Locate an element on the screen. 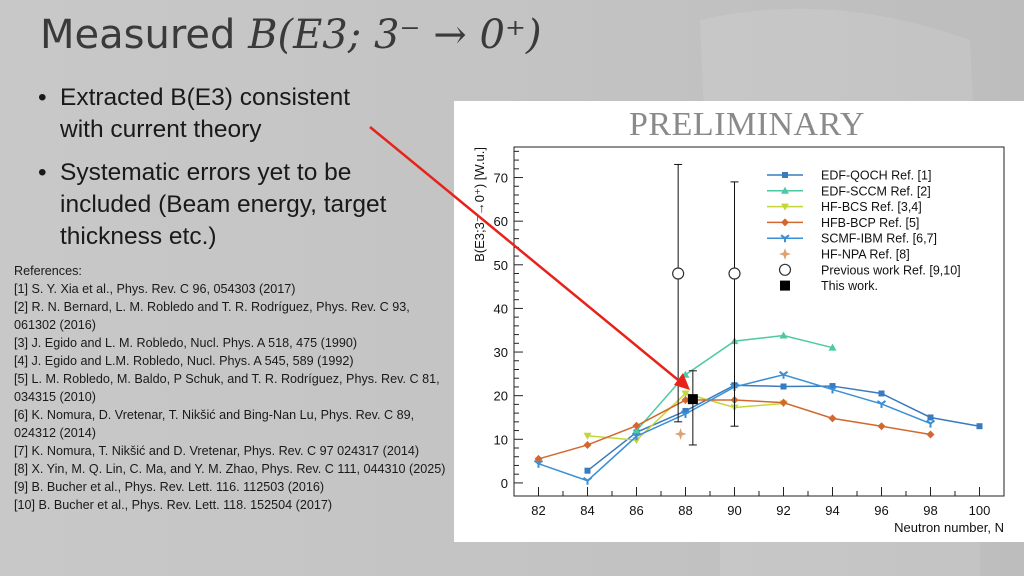 The height and width of the screenshot is (576, 1024). x-tick-label: 82 is located at coordinates (538, 510).